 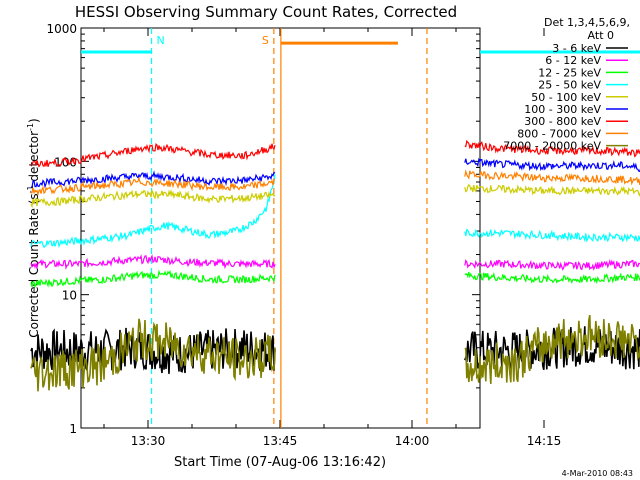 What do you see at coordinates (161, 40) in the screenshot?
I see `time-marker-label: N` at bounding box center [161, 40].